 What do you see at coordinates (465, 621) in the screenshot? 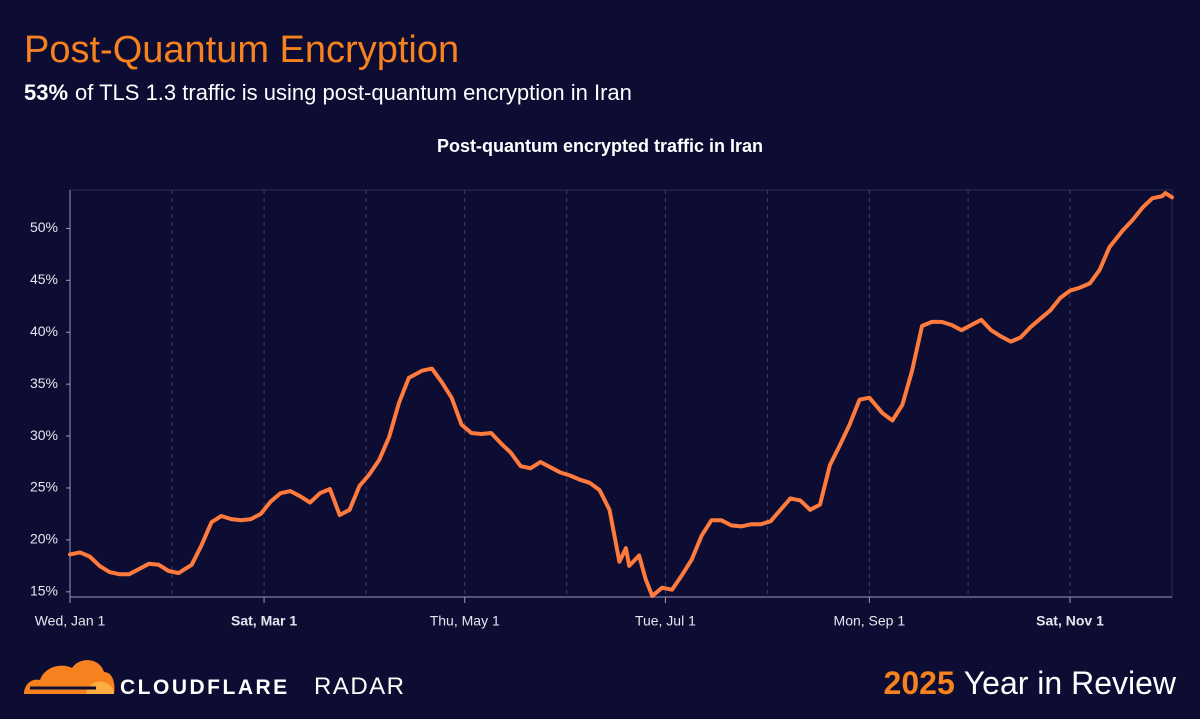
I see `x-tick-label: Thu, May 1` at bounding box center [465, 621].